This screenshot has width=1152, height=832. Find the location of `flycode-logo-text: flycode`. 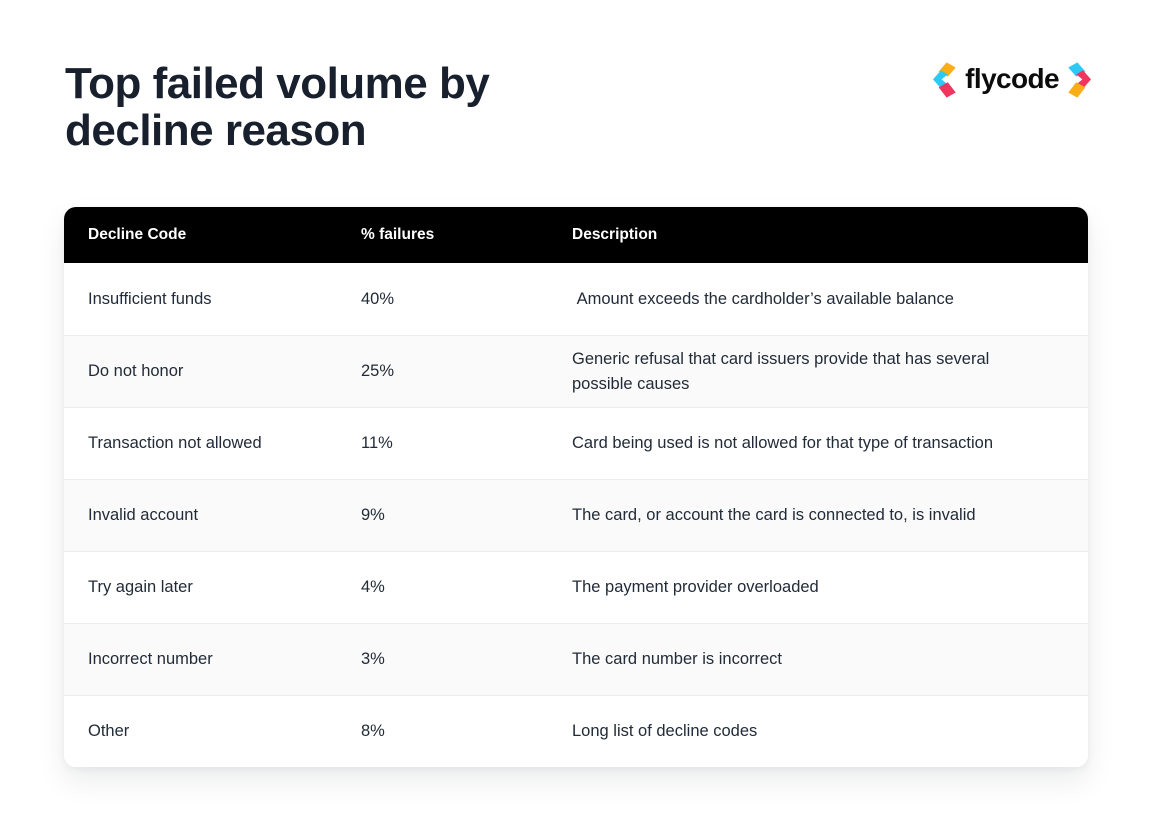

flycode-logo-text: flycode is located at coordinates (1012, 78).